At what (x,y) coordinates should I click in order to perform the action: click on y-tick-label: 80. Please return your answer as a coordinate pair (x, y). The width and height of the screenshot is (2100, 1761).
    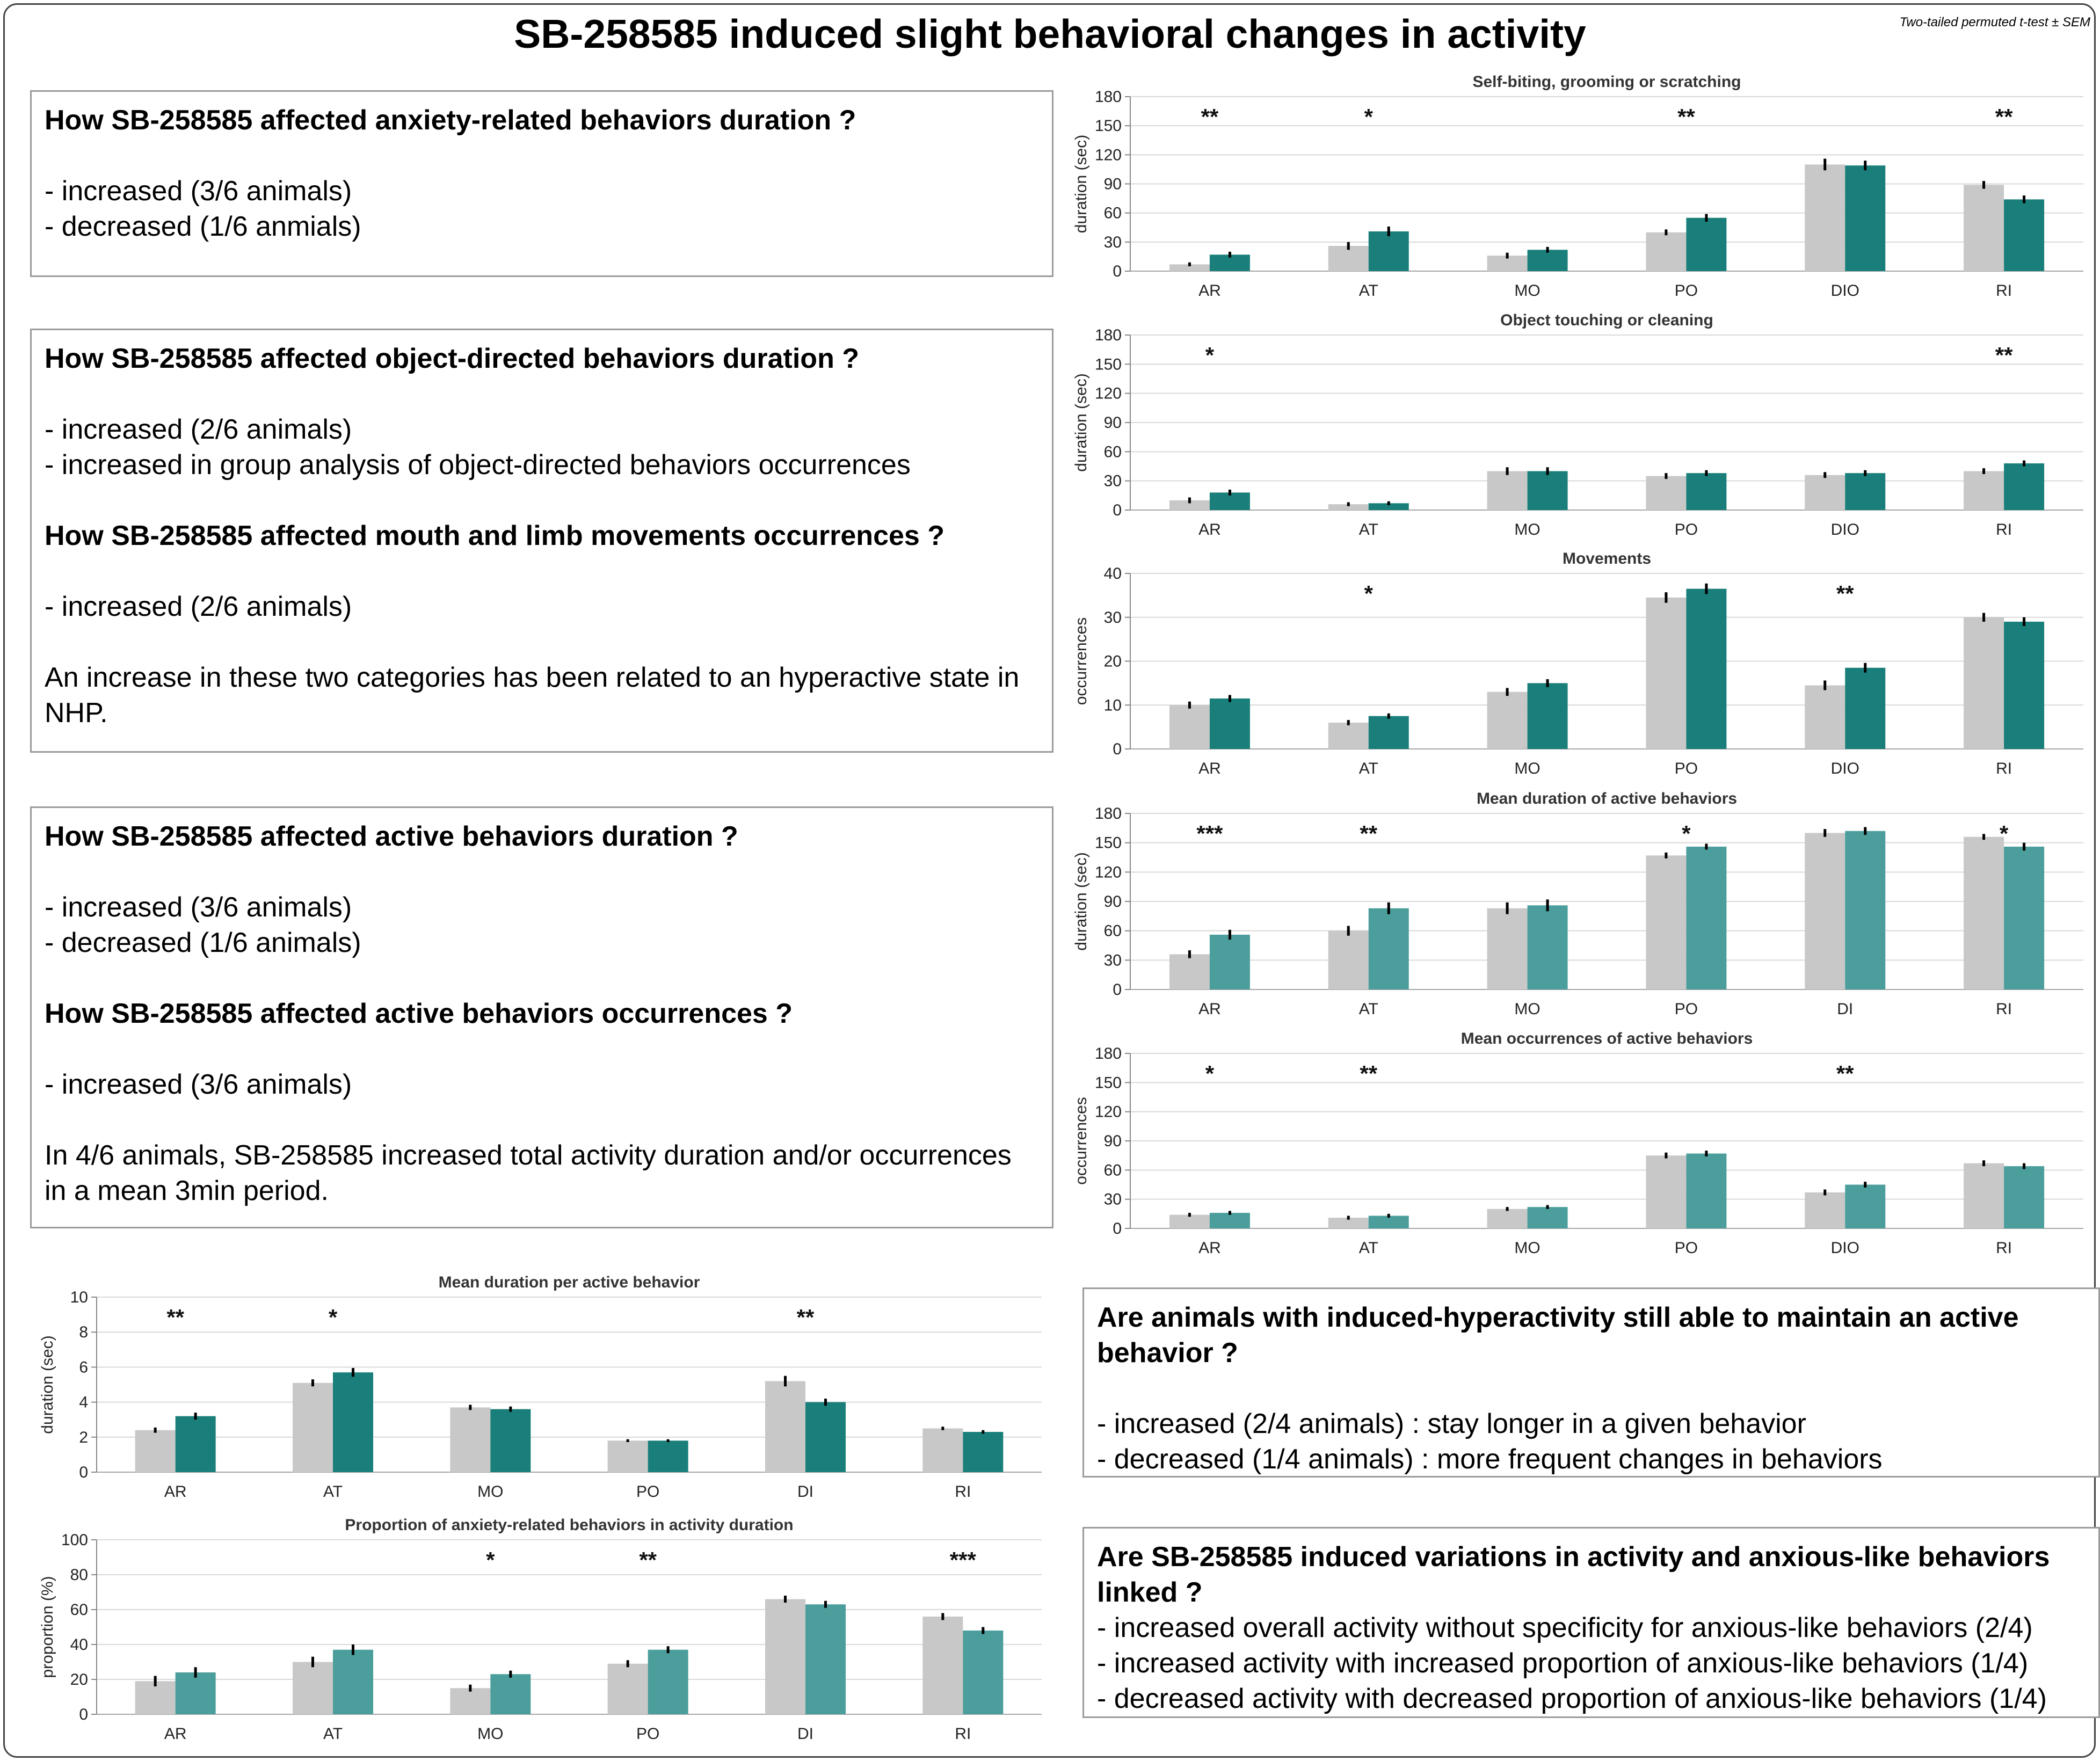
    Looking at the image, I should click on (79, 1575).